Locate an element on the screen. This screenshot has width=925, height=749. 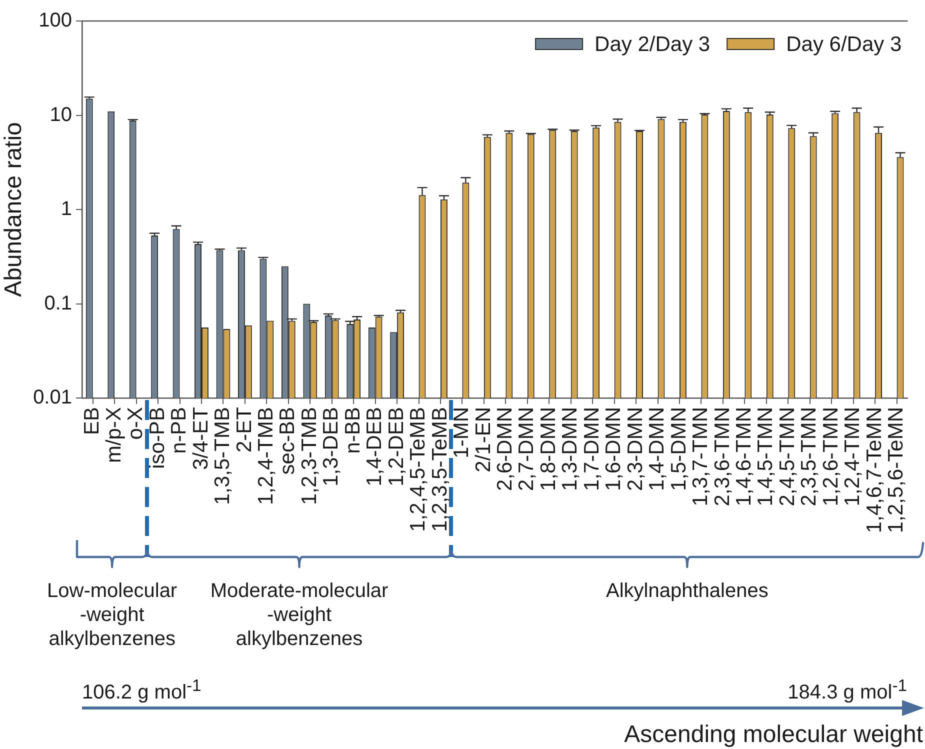
x-tick-label: 1,2,6-TMN is located at coordinates (830, 456).